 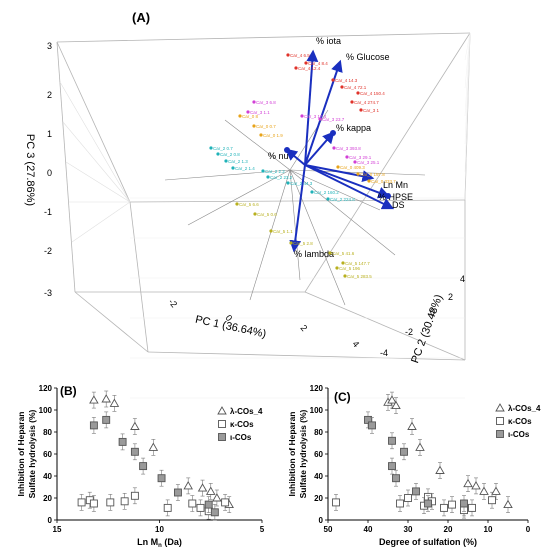 I want to click on sample-label: Car_5 1.1, so click(x=283, y=231).